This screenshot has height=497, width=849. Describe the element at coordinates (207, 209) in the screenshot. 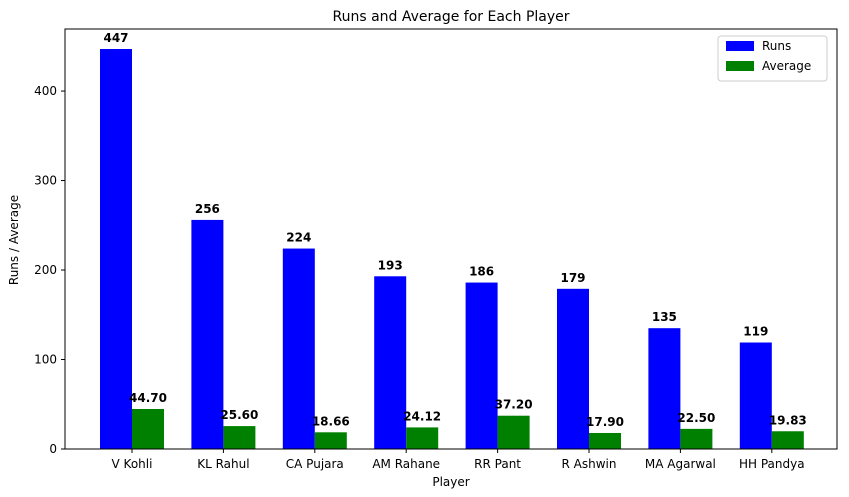

I see `data-label-runs-1: 256` at that location.